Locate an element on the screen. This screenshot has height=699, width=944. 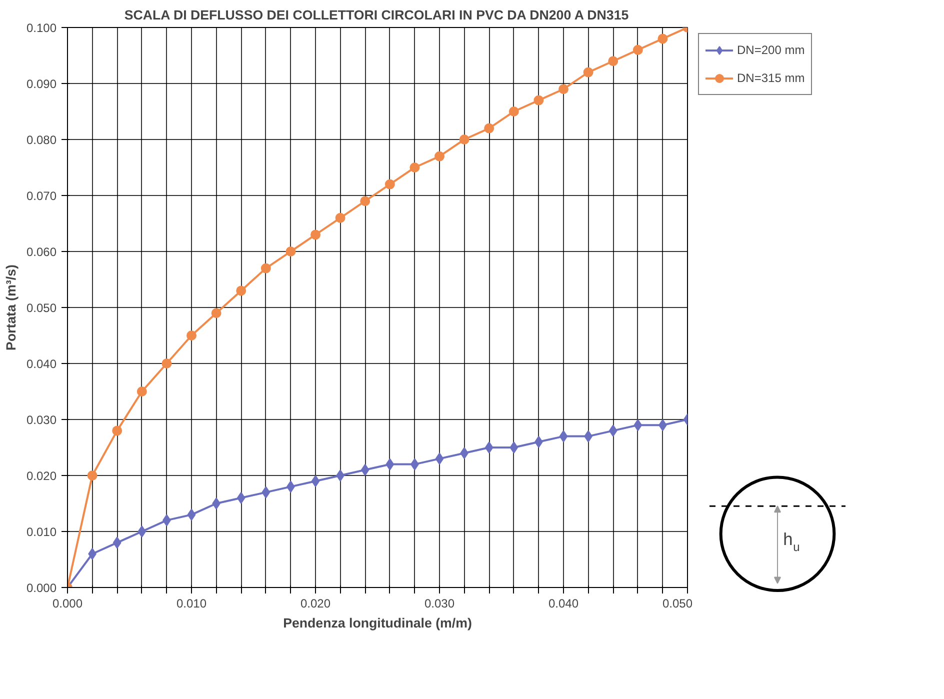
y-tick-label: 0.050 is located at coordinates (41, 308).